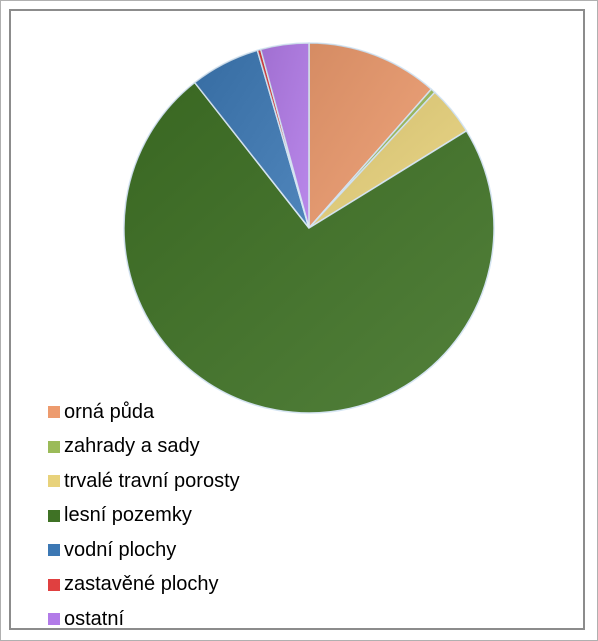 The width and height of the screenshot is (598, 641). What do you see at coordinates (128, 515) in the screenshot?
I see `legend-label: lesní pozemky` at bounding box center [128, 515].